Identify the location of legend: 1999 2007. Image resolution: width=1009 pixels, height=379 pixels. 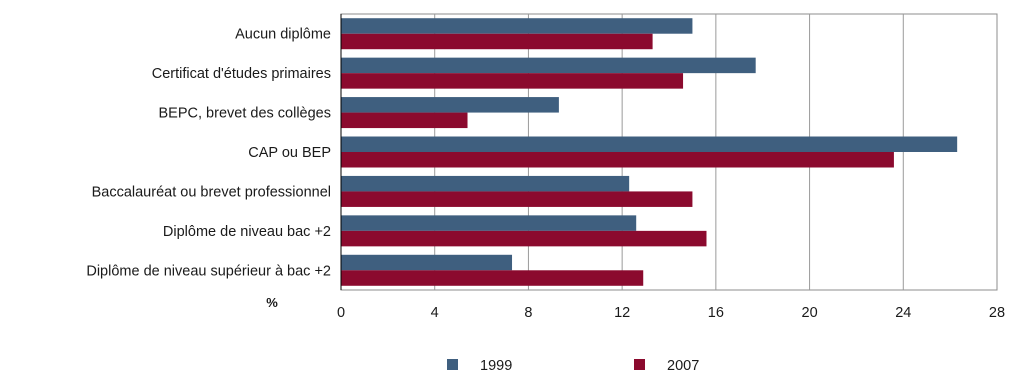
(573, 366).